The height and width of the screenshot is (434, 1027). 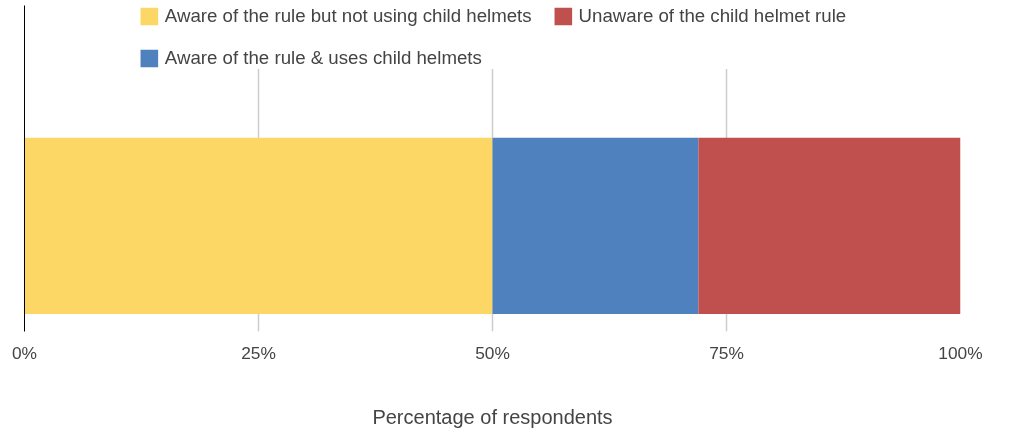 What do you see at coordinates (492, 352) in the screenshot?
I see `x-tick-label: 50%` at bounding box center [492, 352].